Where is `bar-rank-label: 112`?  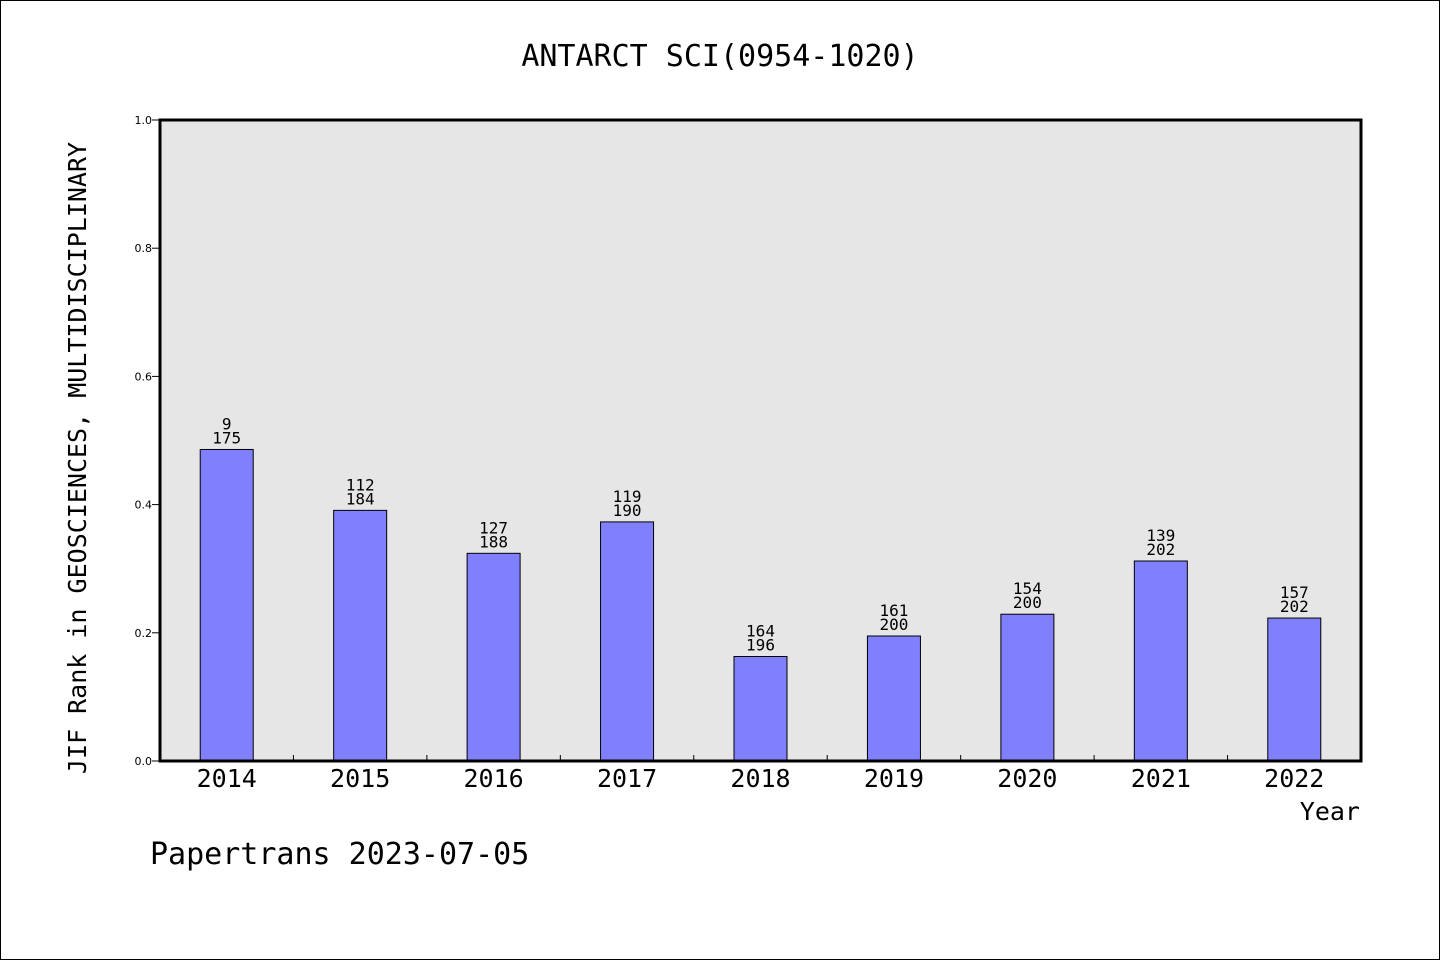 bar-rank-label: 112 is located at coordinates (360, 484).